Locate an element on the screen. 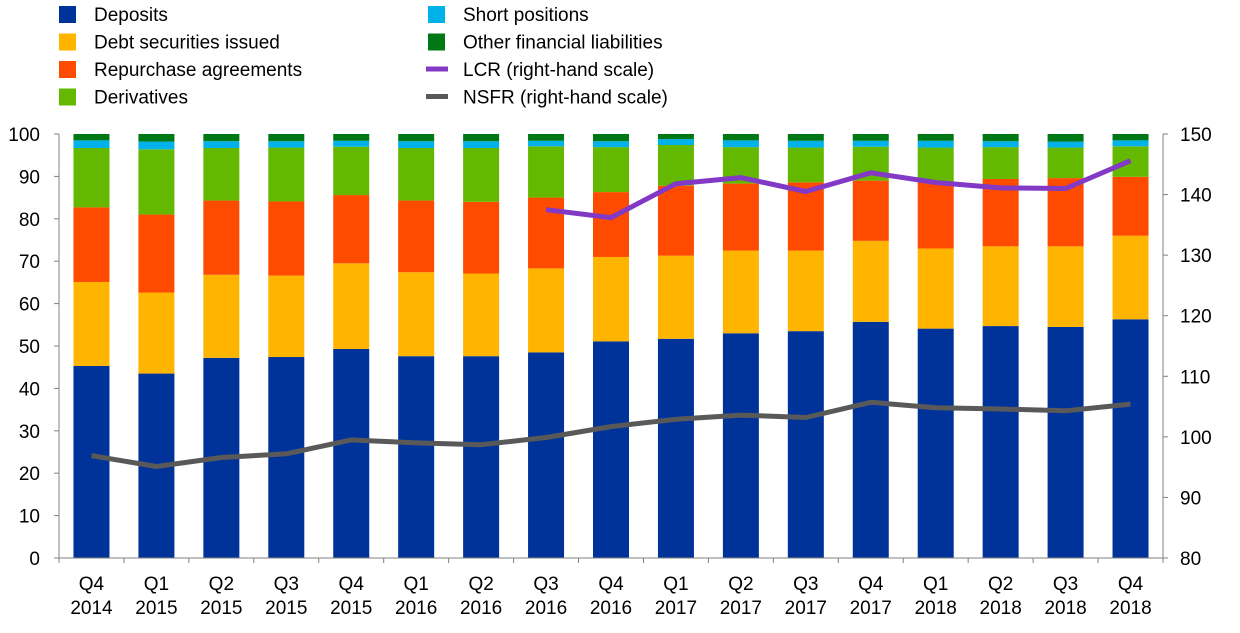 Image resolution: width=1240 pixels, height=633 pixels. y-tick-label: 90 is located at coordinates (29, 177).